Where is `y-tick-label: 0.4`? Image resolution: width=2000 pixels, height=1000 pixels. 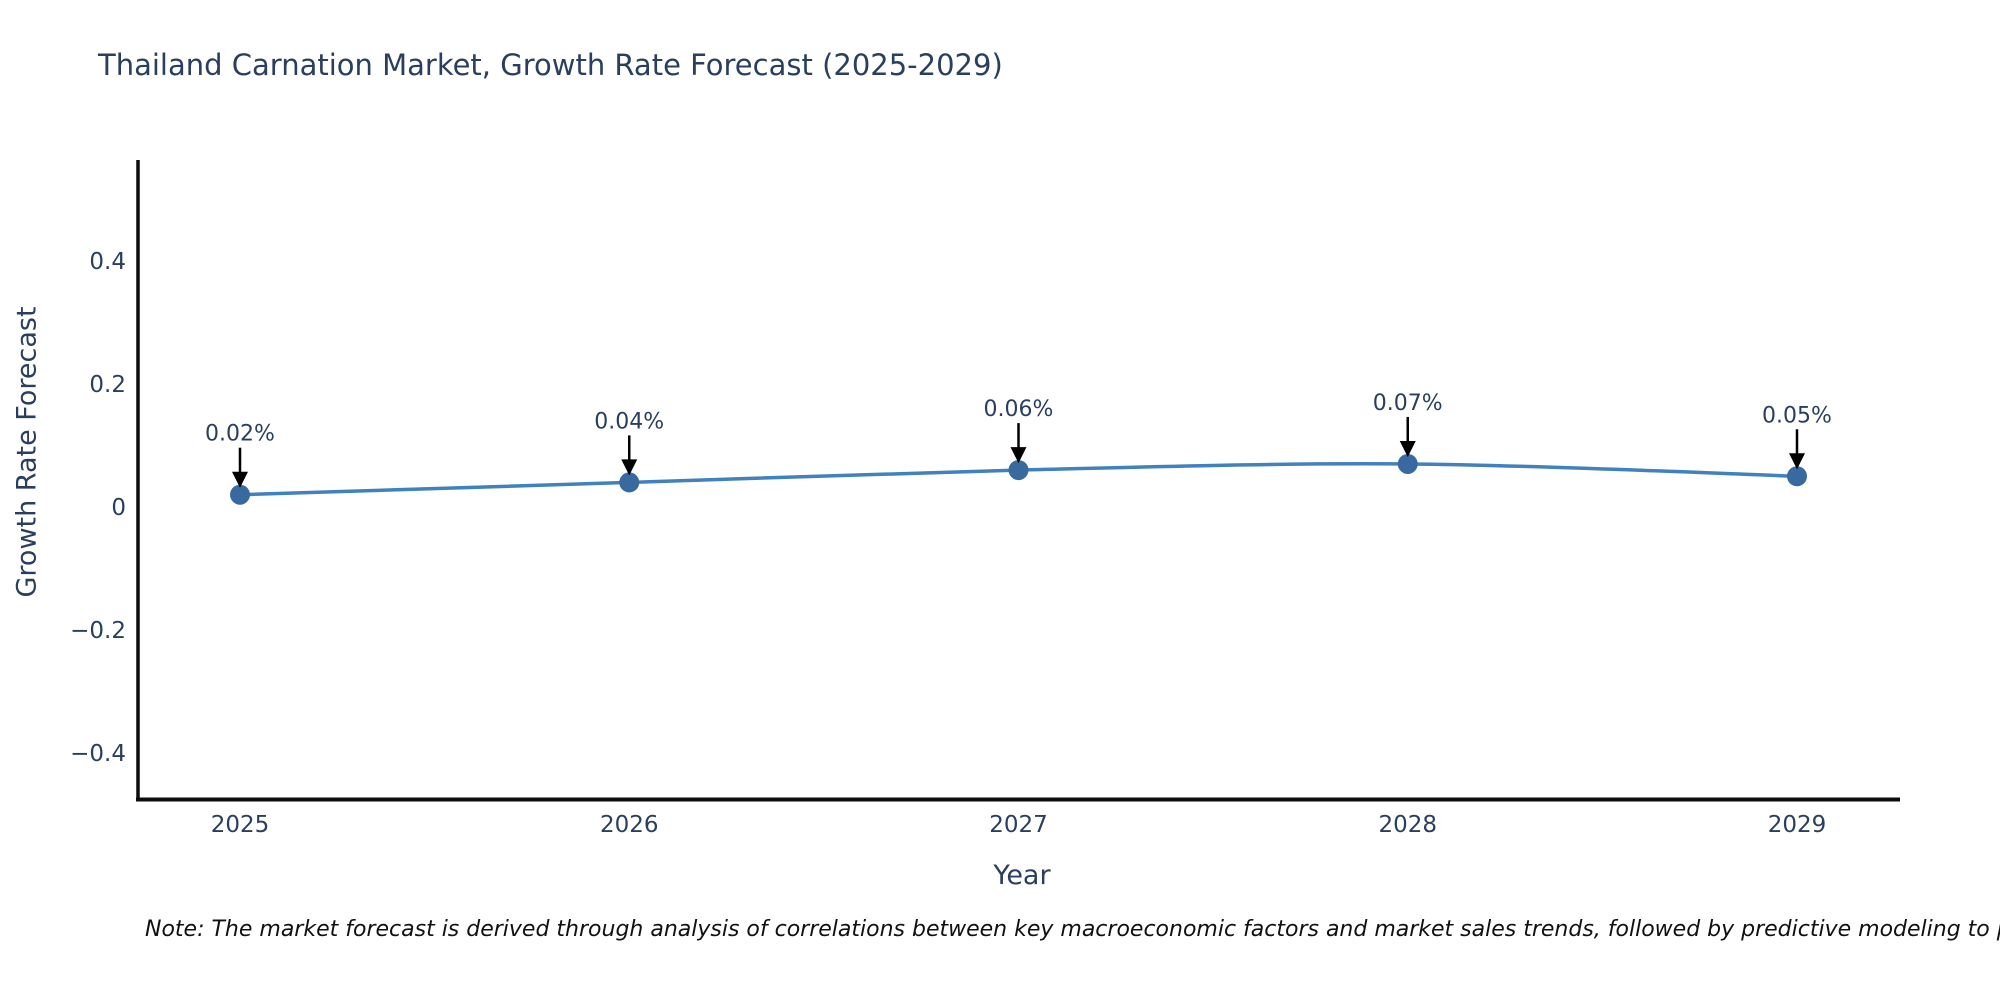 y-tick-label: 0.4 is located at coordinates (107, 262).